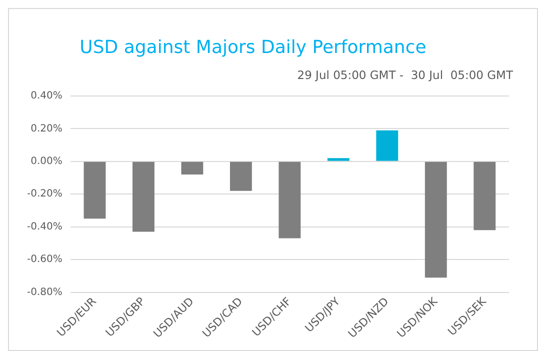 Image resolution: width=538 pixels, height=351 pixels. What do you see at coordinates (46, 96) in the screenshot?
I see `y-tick-label: 0.40%` at bounding box center [46, 96].